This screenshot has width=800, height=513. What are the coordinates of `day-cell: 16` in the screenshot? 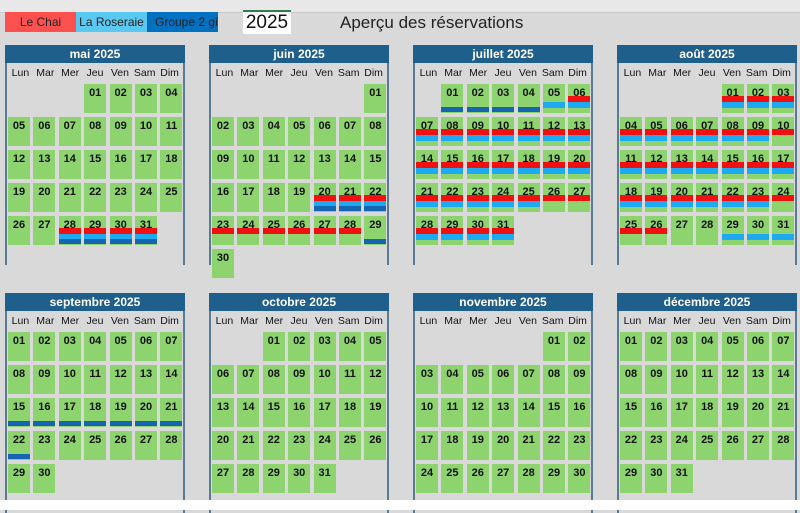 It's located at (223, 197).